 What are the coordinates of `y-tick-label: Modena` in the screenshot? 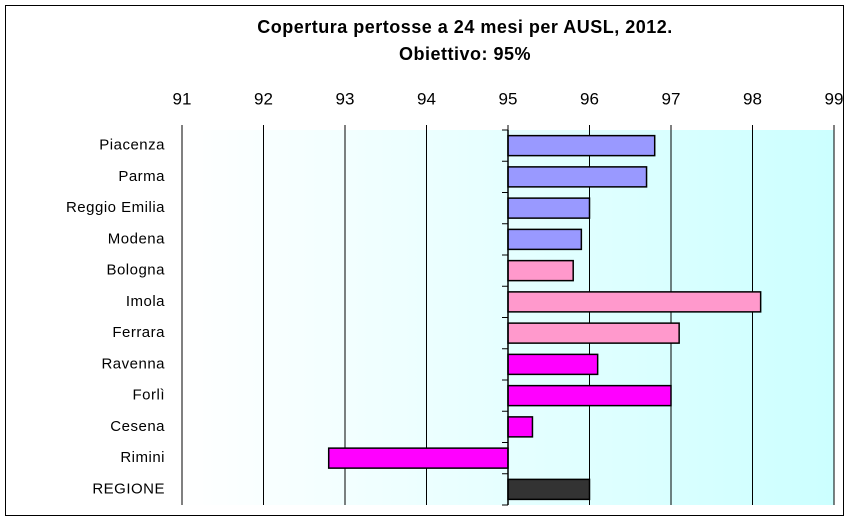 It's located at (136, 238).